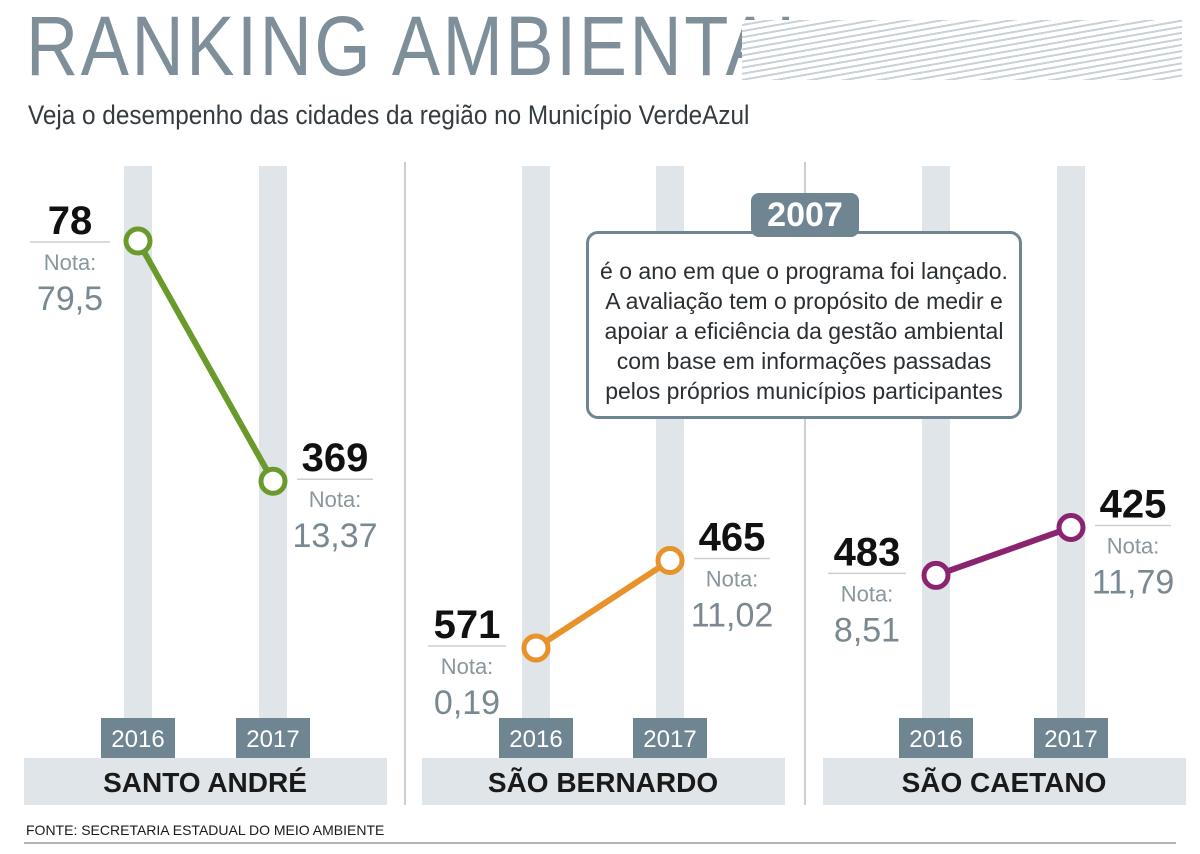 This screenshot has height=854, width=1200. I want to click on callout-year: 2007, so click(805, 215).